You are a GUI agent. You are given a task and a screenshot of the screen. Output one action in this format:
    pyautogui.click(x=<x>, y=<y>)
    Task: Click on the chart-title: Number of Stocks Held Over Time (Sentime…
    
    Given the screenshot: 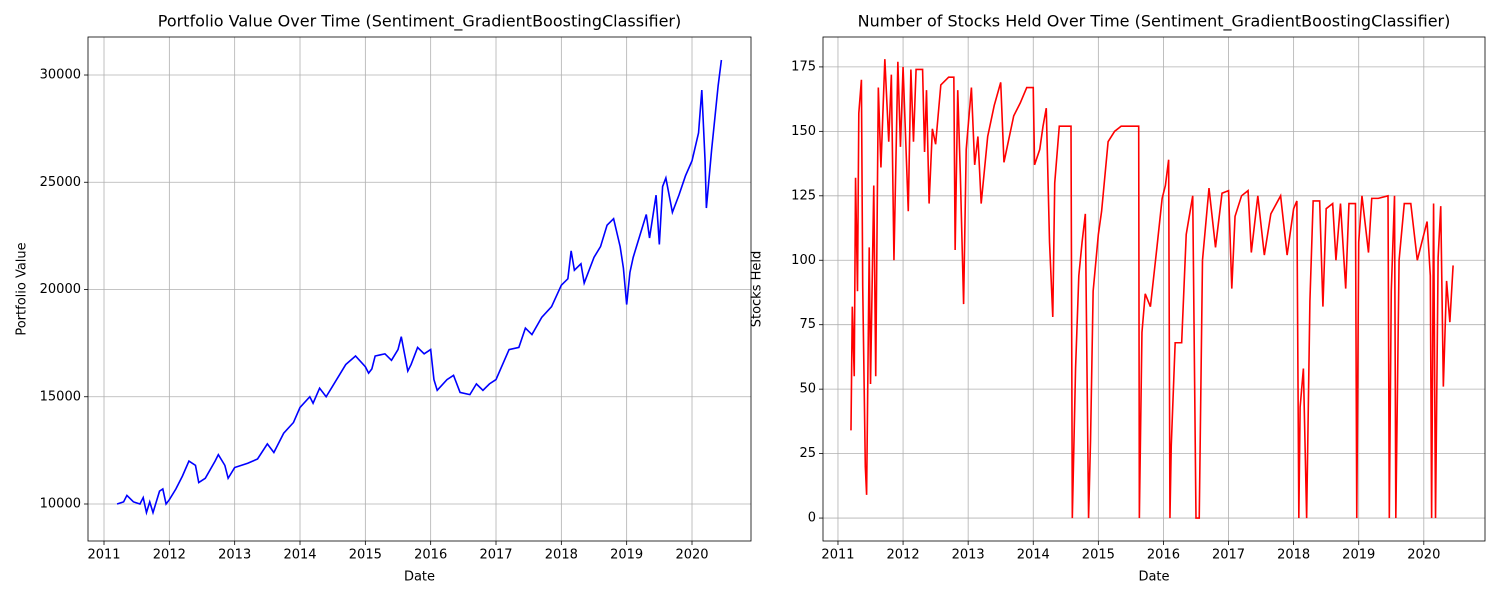 What is the action you would take?
    pyautogui.click(x=1154, y=22)
    